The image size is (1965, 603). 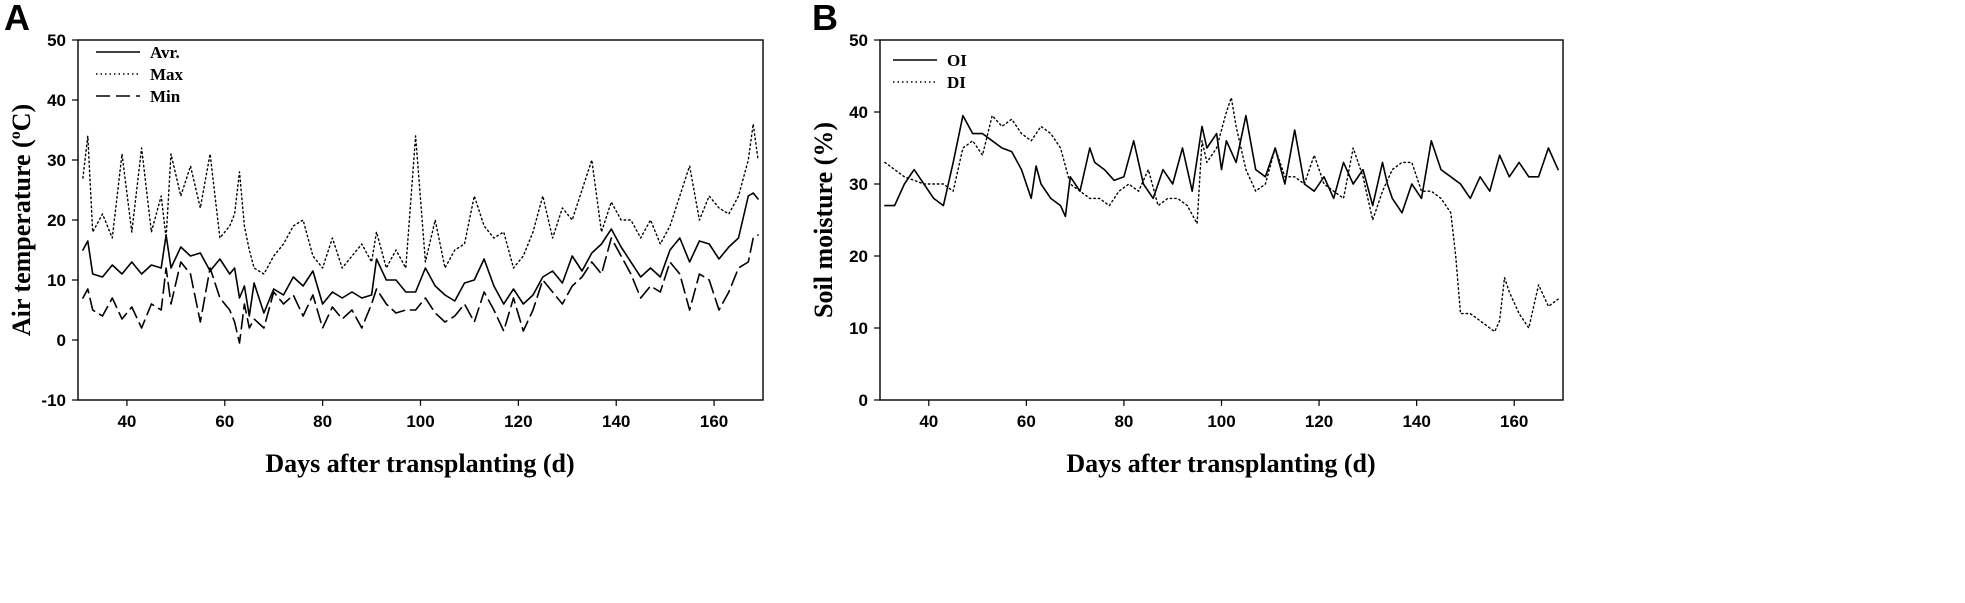 What do you see at coordinates (21, 237) in the screenshot?
I see `panel-a-y-label-main: Air temperature (` at bounding box center [21, 237].